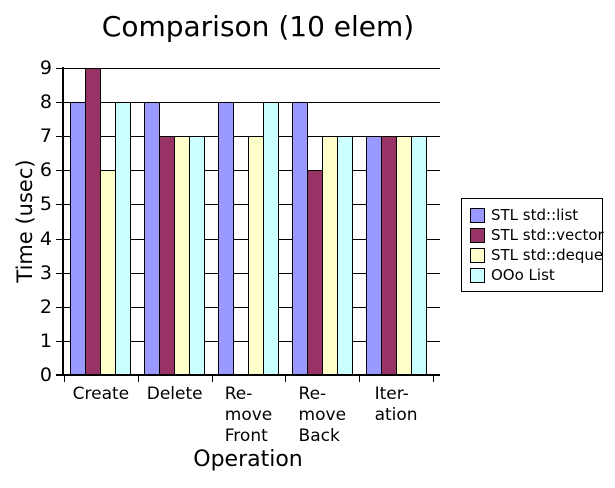 This screenshot has width=615, height=488. Describe the element at coordinates (45, 306) in the screenshot. I see `y-tick-label: 2` at that location.